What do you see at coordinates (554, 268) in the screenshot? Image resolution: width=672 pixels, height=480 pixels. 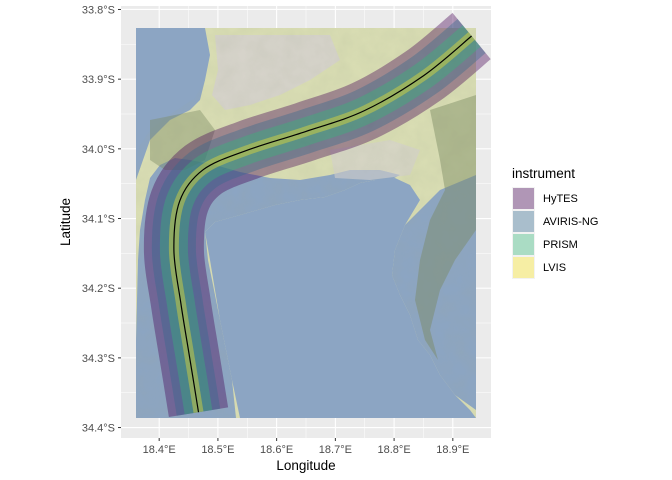 I see `legend-label: LVIS` at bounding box center [554, 268].